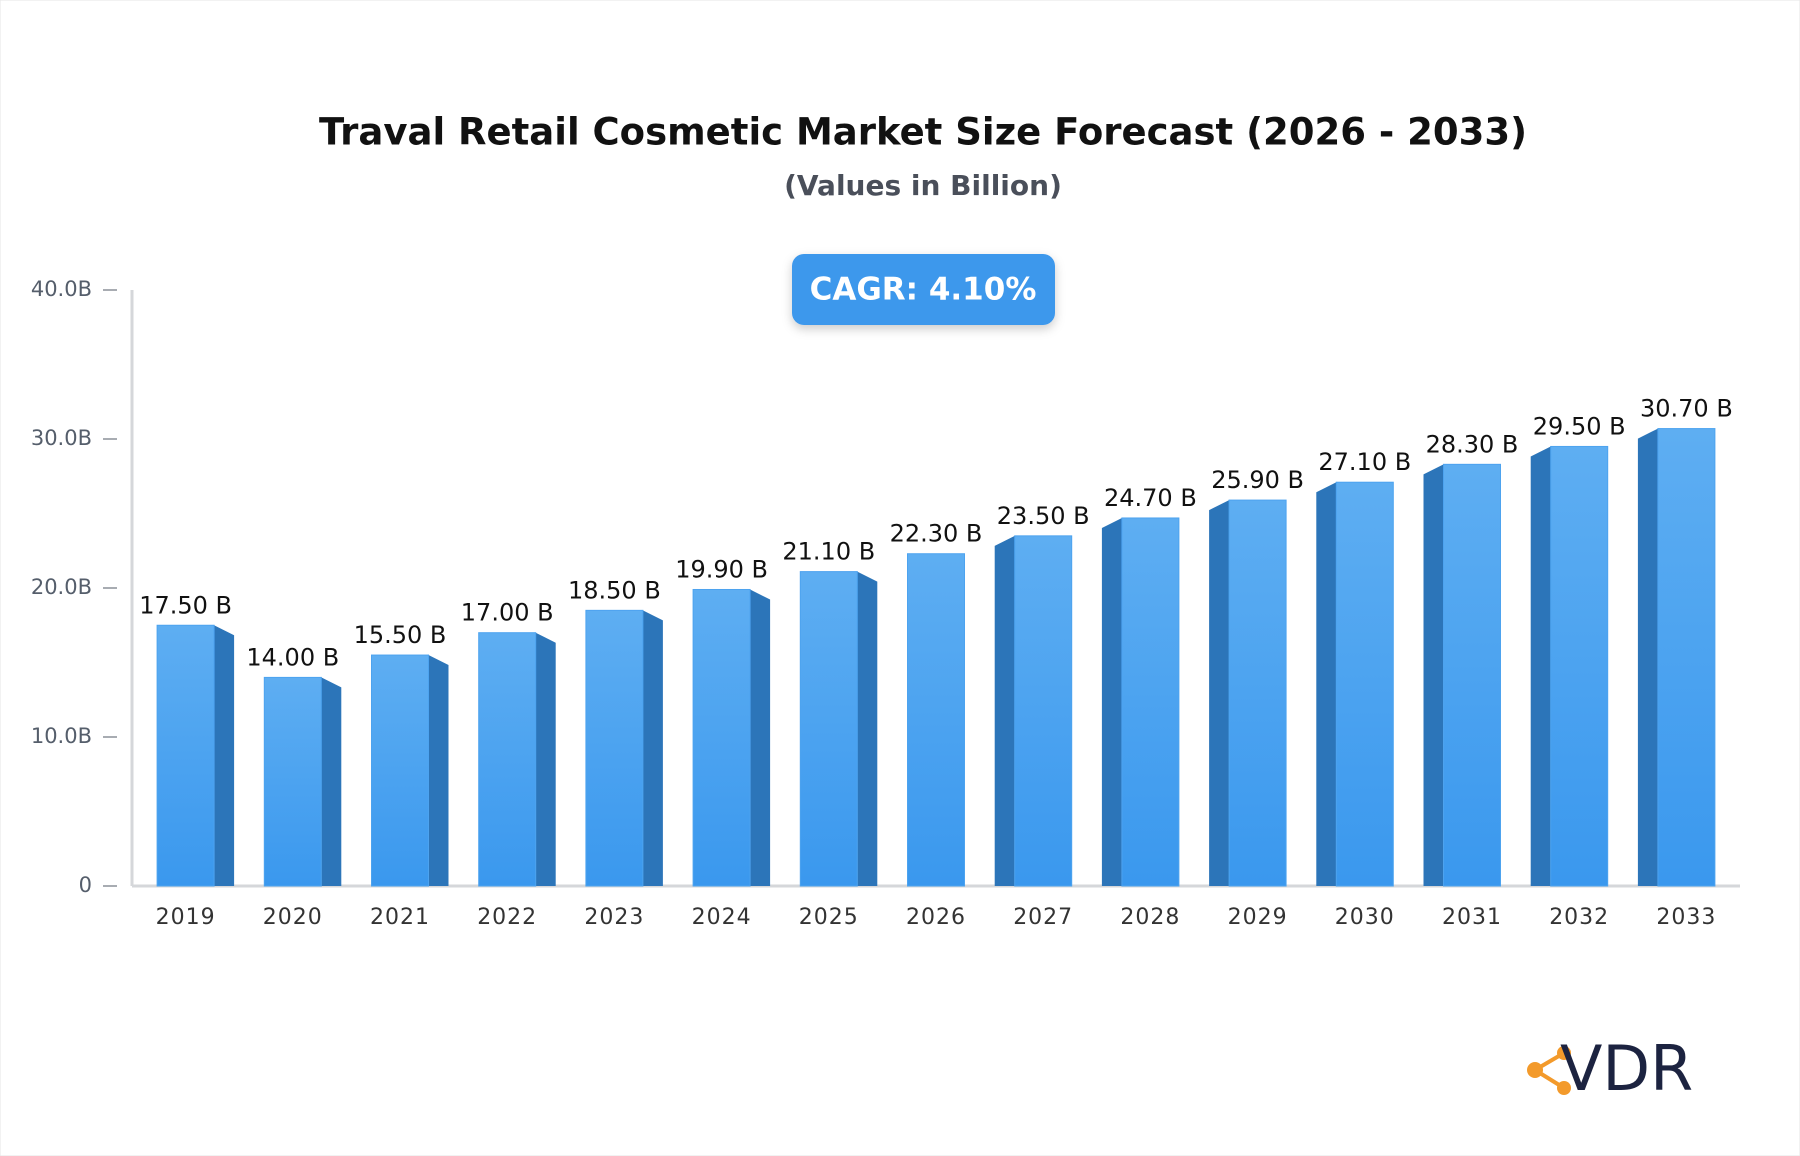  Describe the element at coordinates (400, 635) in the screenshot. I see `value-label: 15.50 B` at that location.